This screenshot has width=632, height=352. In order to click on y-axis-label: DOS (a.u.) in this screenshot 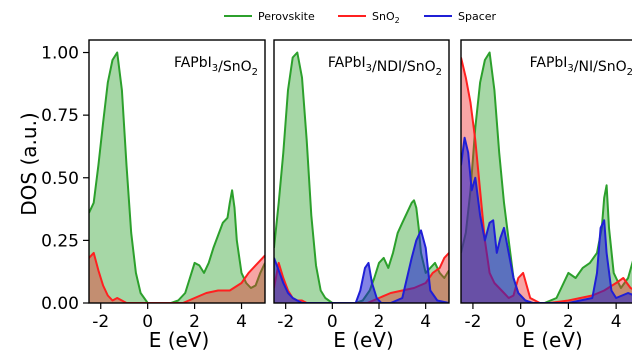, I will do `click(29, 163)`.